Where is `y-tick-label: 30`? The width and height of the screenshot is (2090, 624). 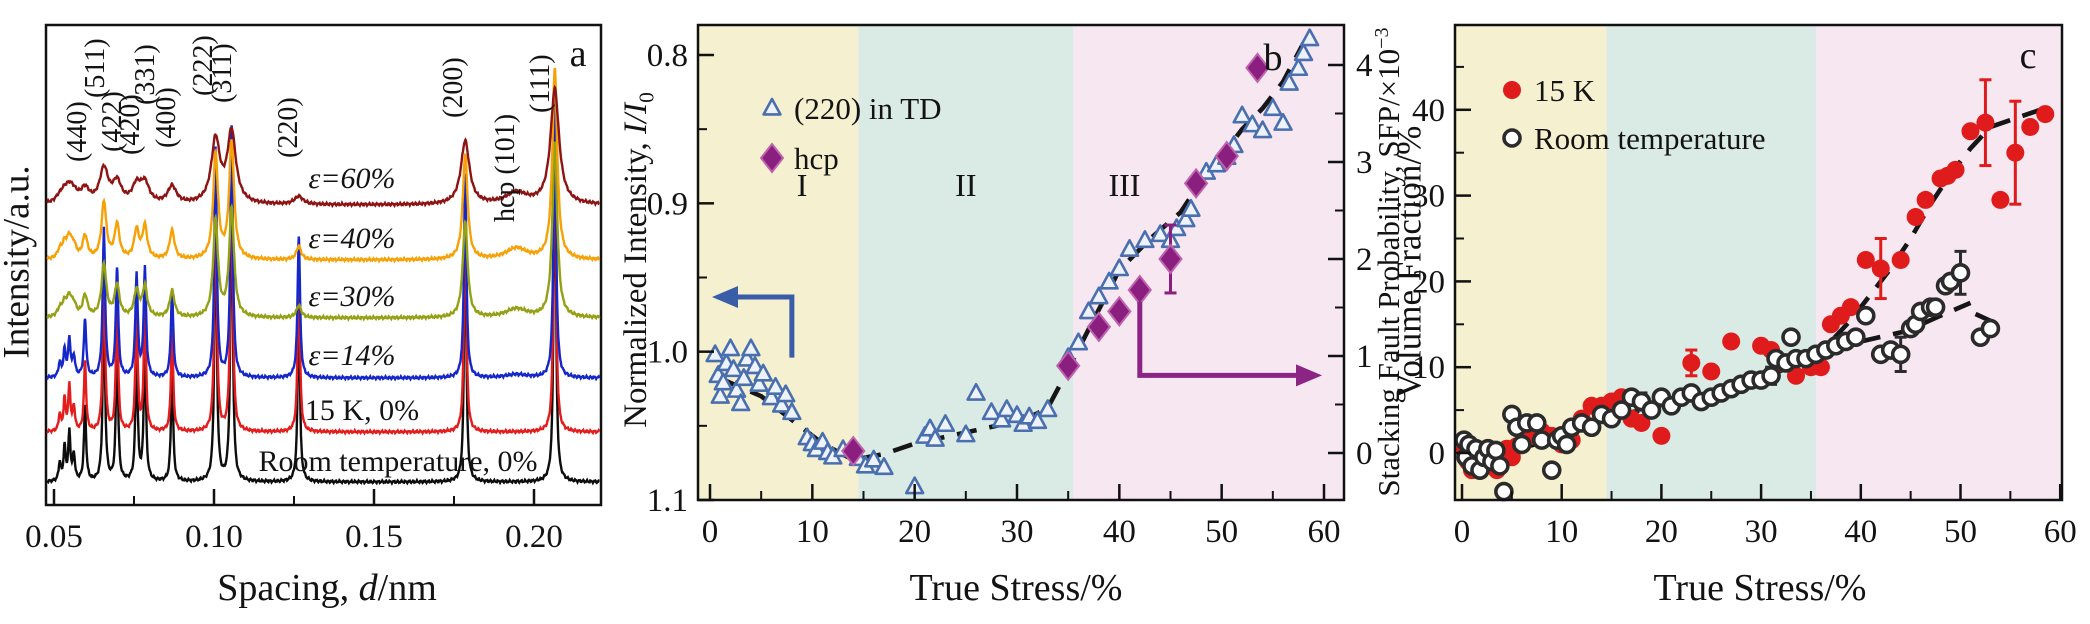 y-tick-label: 30 is located at coordinates (1428, 197).